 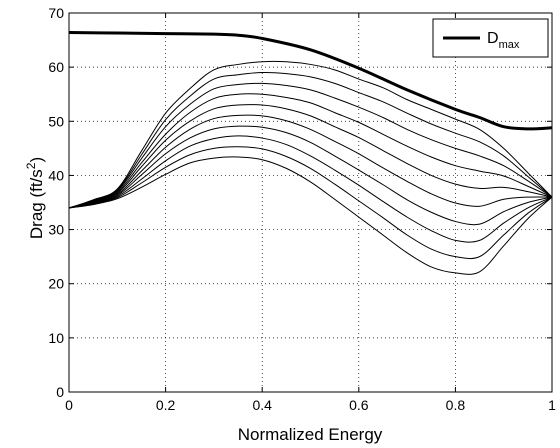 I want to click on y-tick-label: 50, so click(x=56, y=121).